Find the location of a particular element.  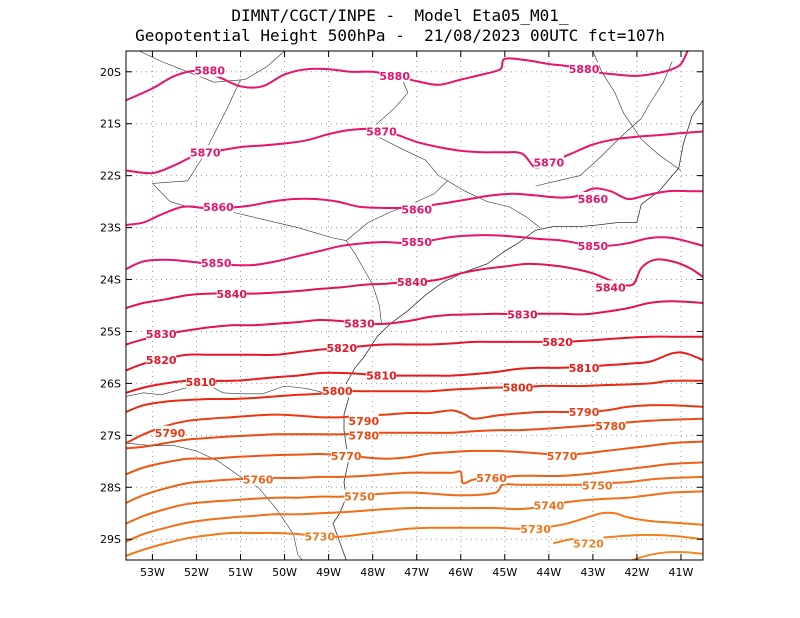

lat-tick-label: 28S is located at coordinates (110, 487).